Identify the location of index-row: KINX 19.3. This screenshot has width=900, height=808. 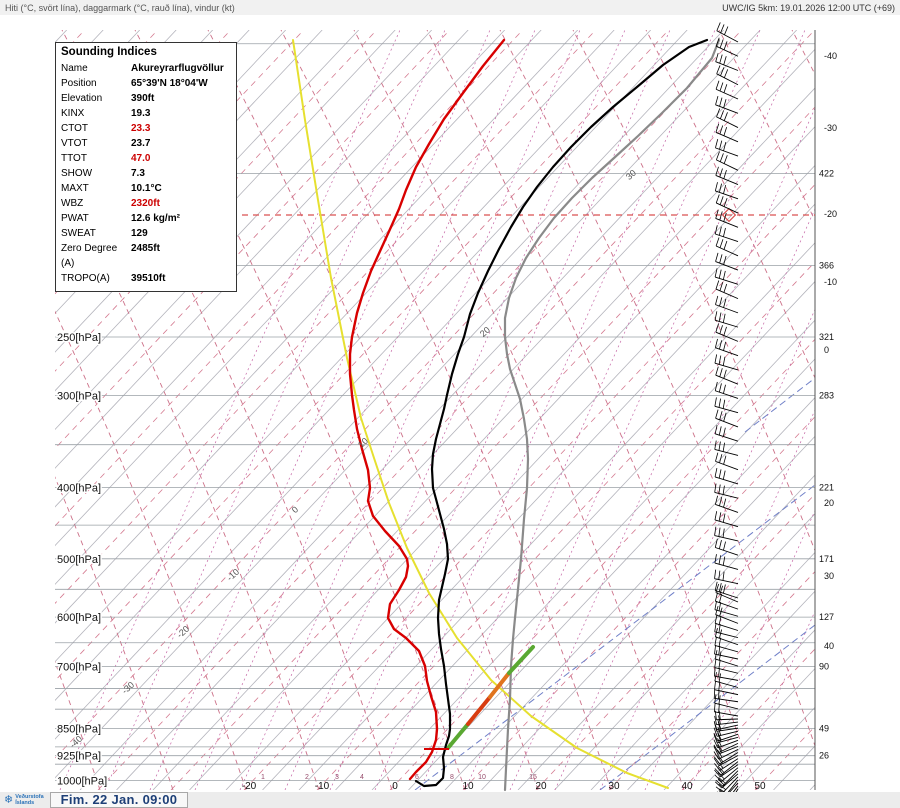
(106, 113).